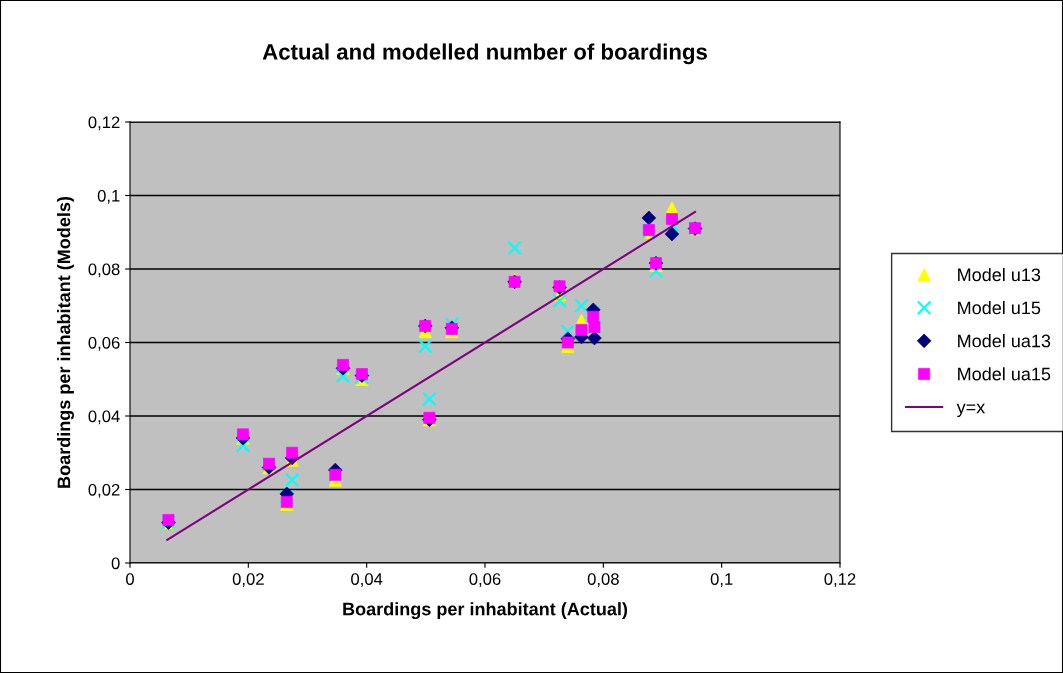 This screenshot has height=673, width=1063. Describe the element at coordinates (104, 343) in the screenshot. I see `y-tick-label: 0,06` at that location.